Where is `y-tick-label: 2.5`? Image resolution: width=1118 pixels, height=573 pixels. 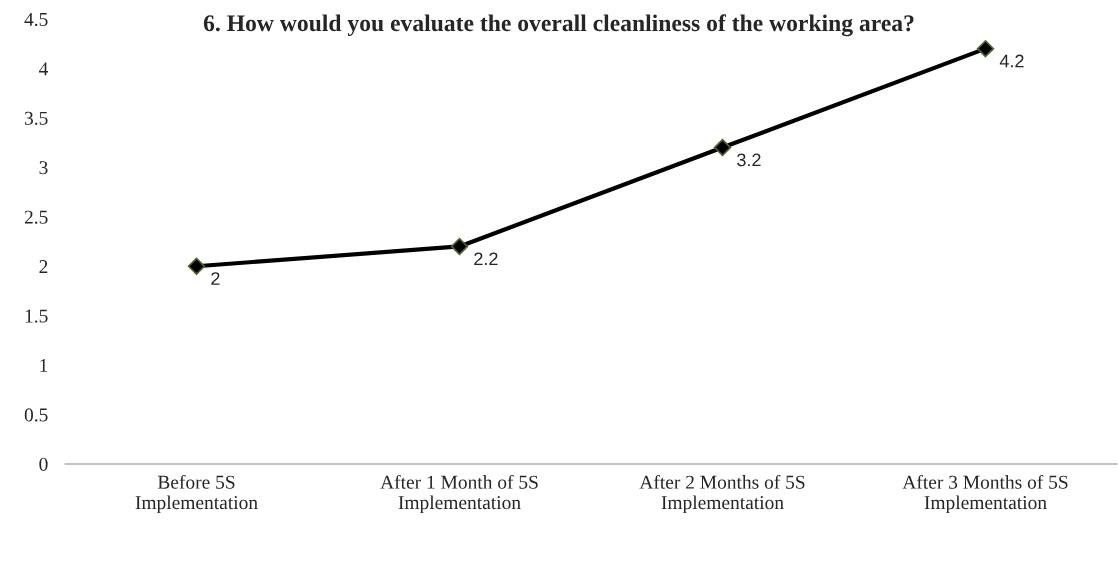 y-tick-label: 2.5 is located at coordinates (36, 217).